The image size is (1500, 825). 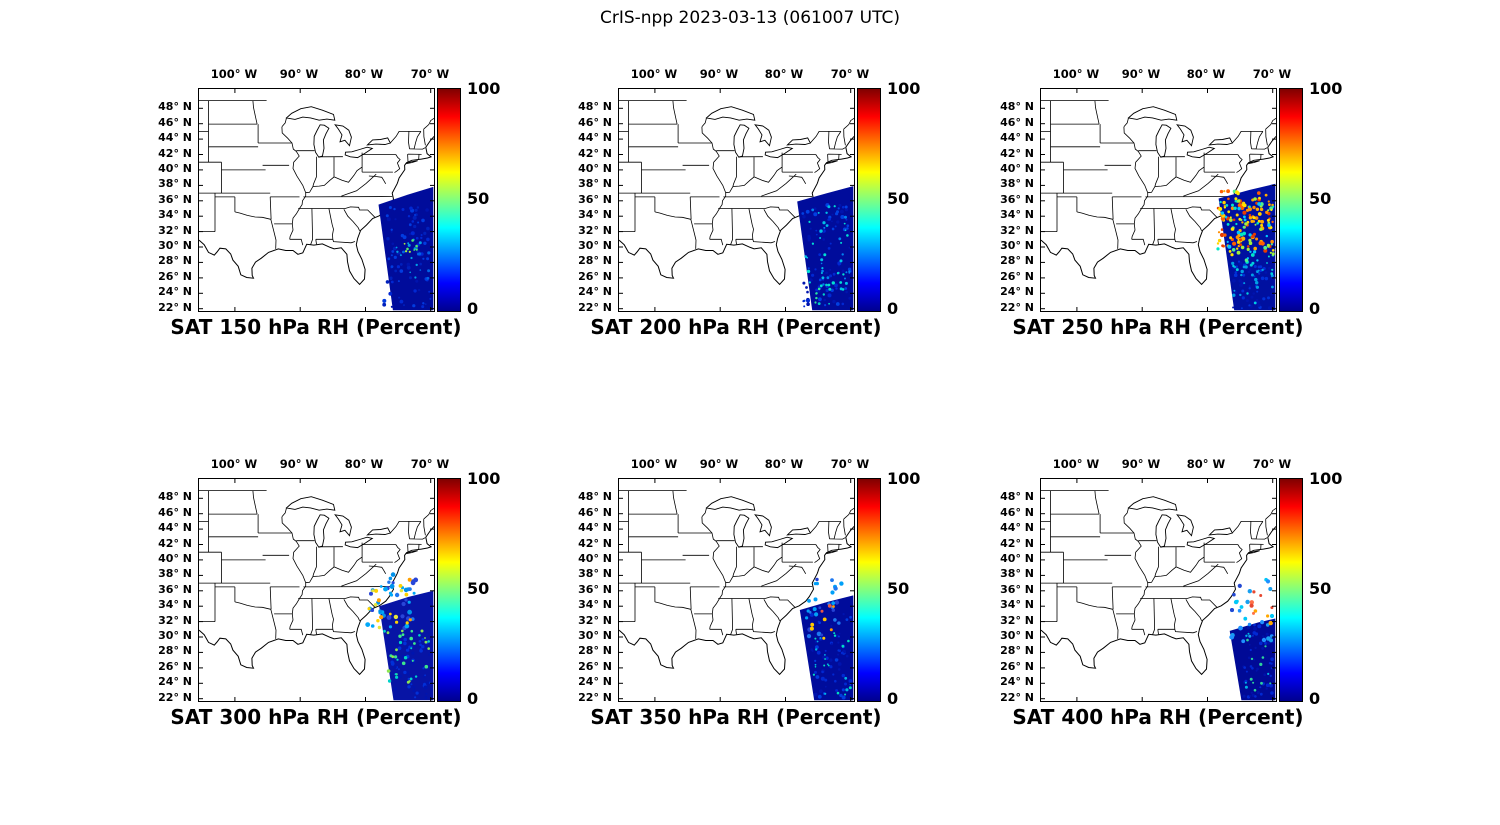 I want to click on lat-tick-label: 40° N, so click(x=175, y=558).